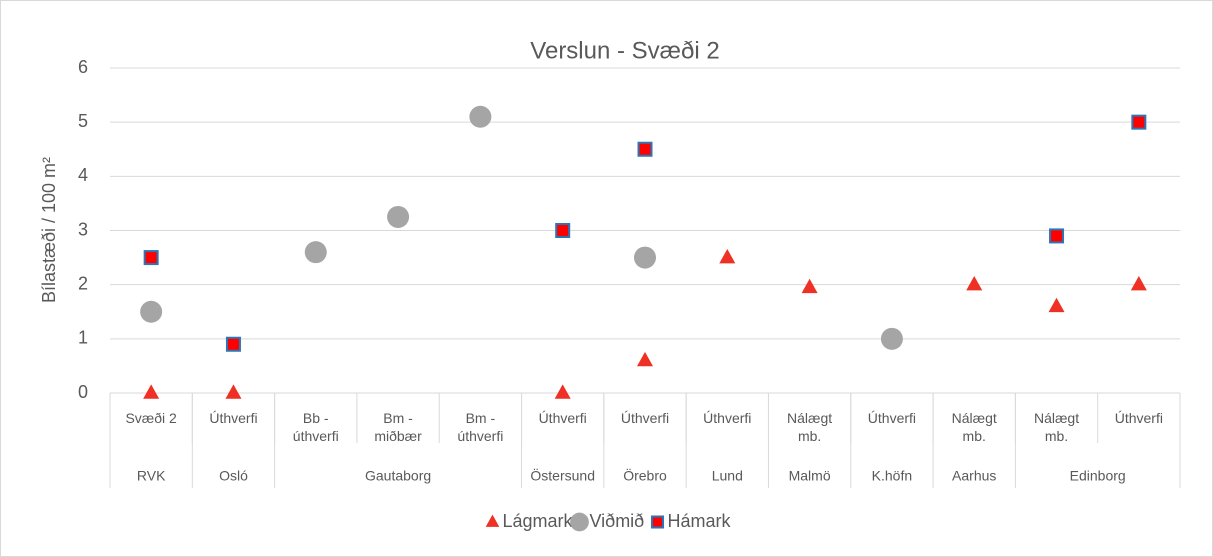 The image size is (1213, 557). Describe the element at coordinates (617, 521) in the screenshot. I see `legend-label: Viðmið` at that location.